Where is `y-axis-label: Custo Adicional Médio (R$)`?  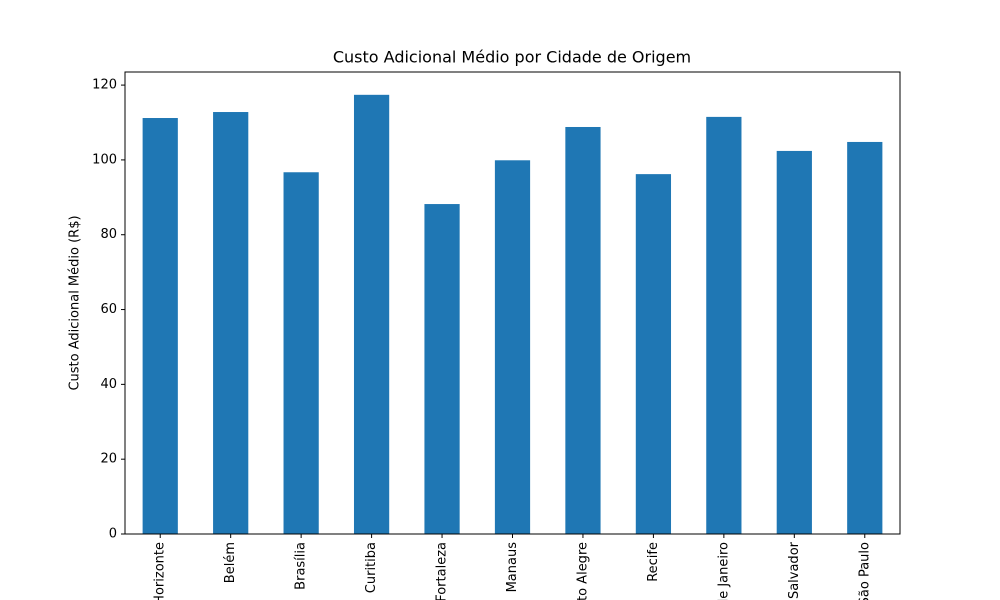
y-axis-label: Custo Adicional Médio (R$) is located at coordinates (75, 302).